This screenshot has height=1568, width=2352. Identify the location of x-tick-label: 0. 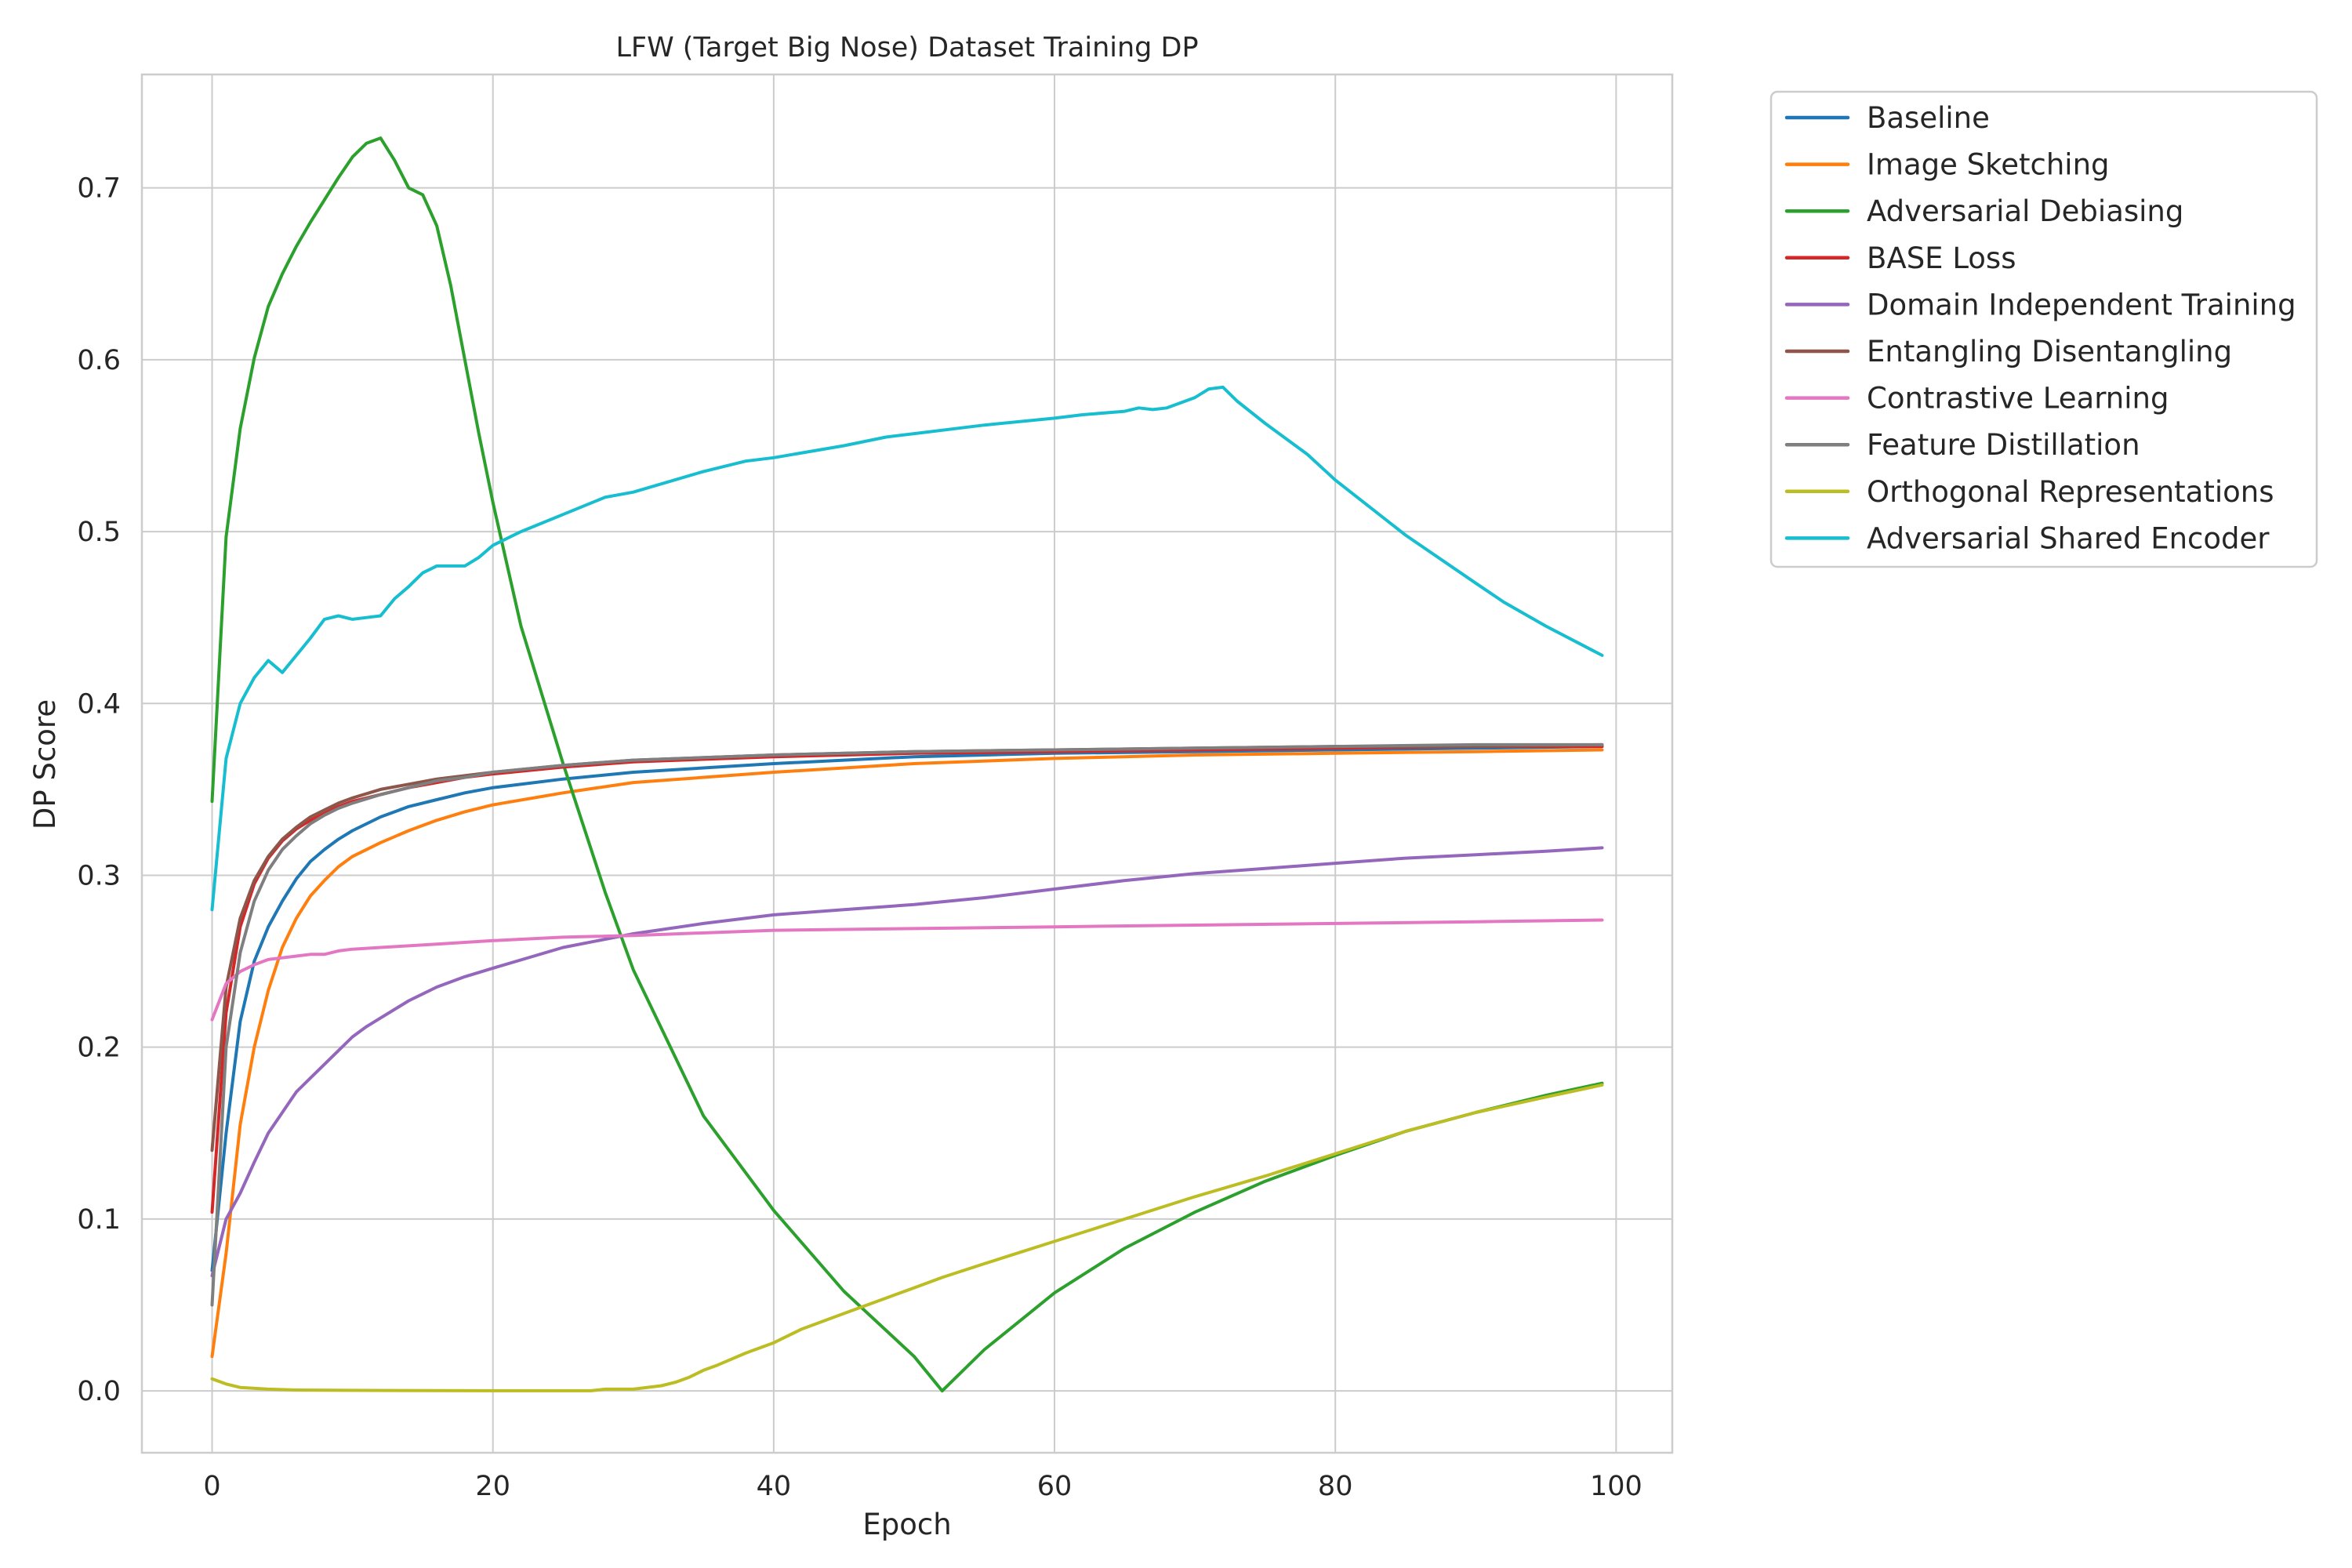
(211, 1486).